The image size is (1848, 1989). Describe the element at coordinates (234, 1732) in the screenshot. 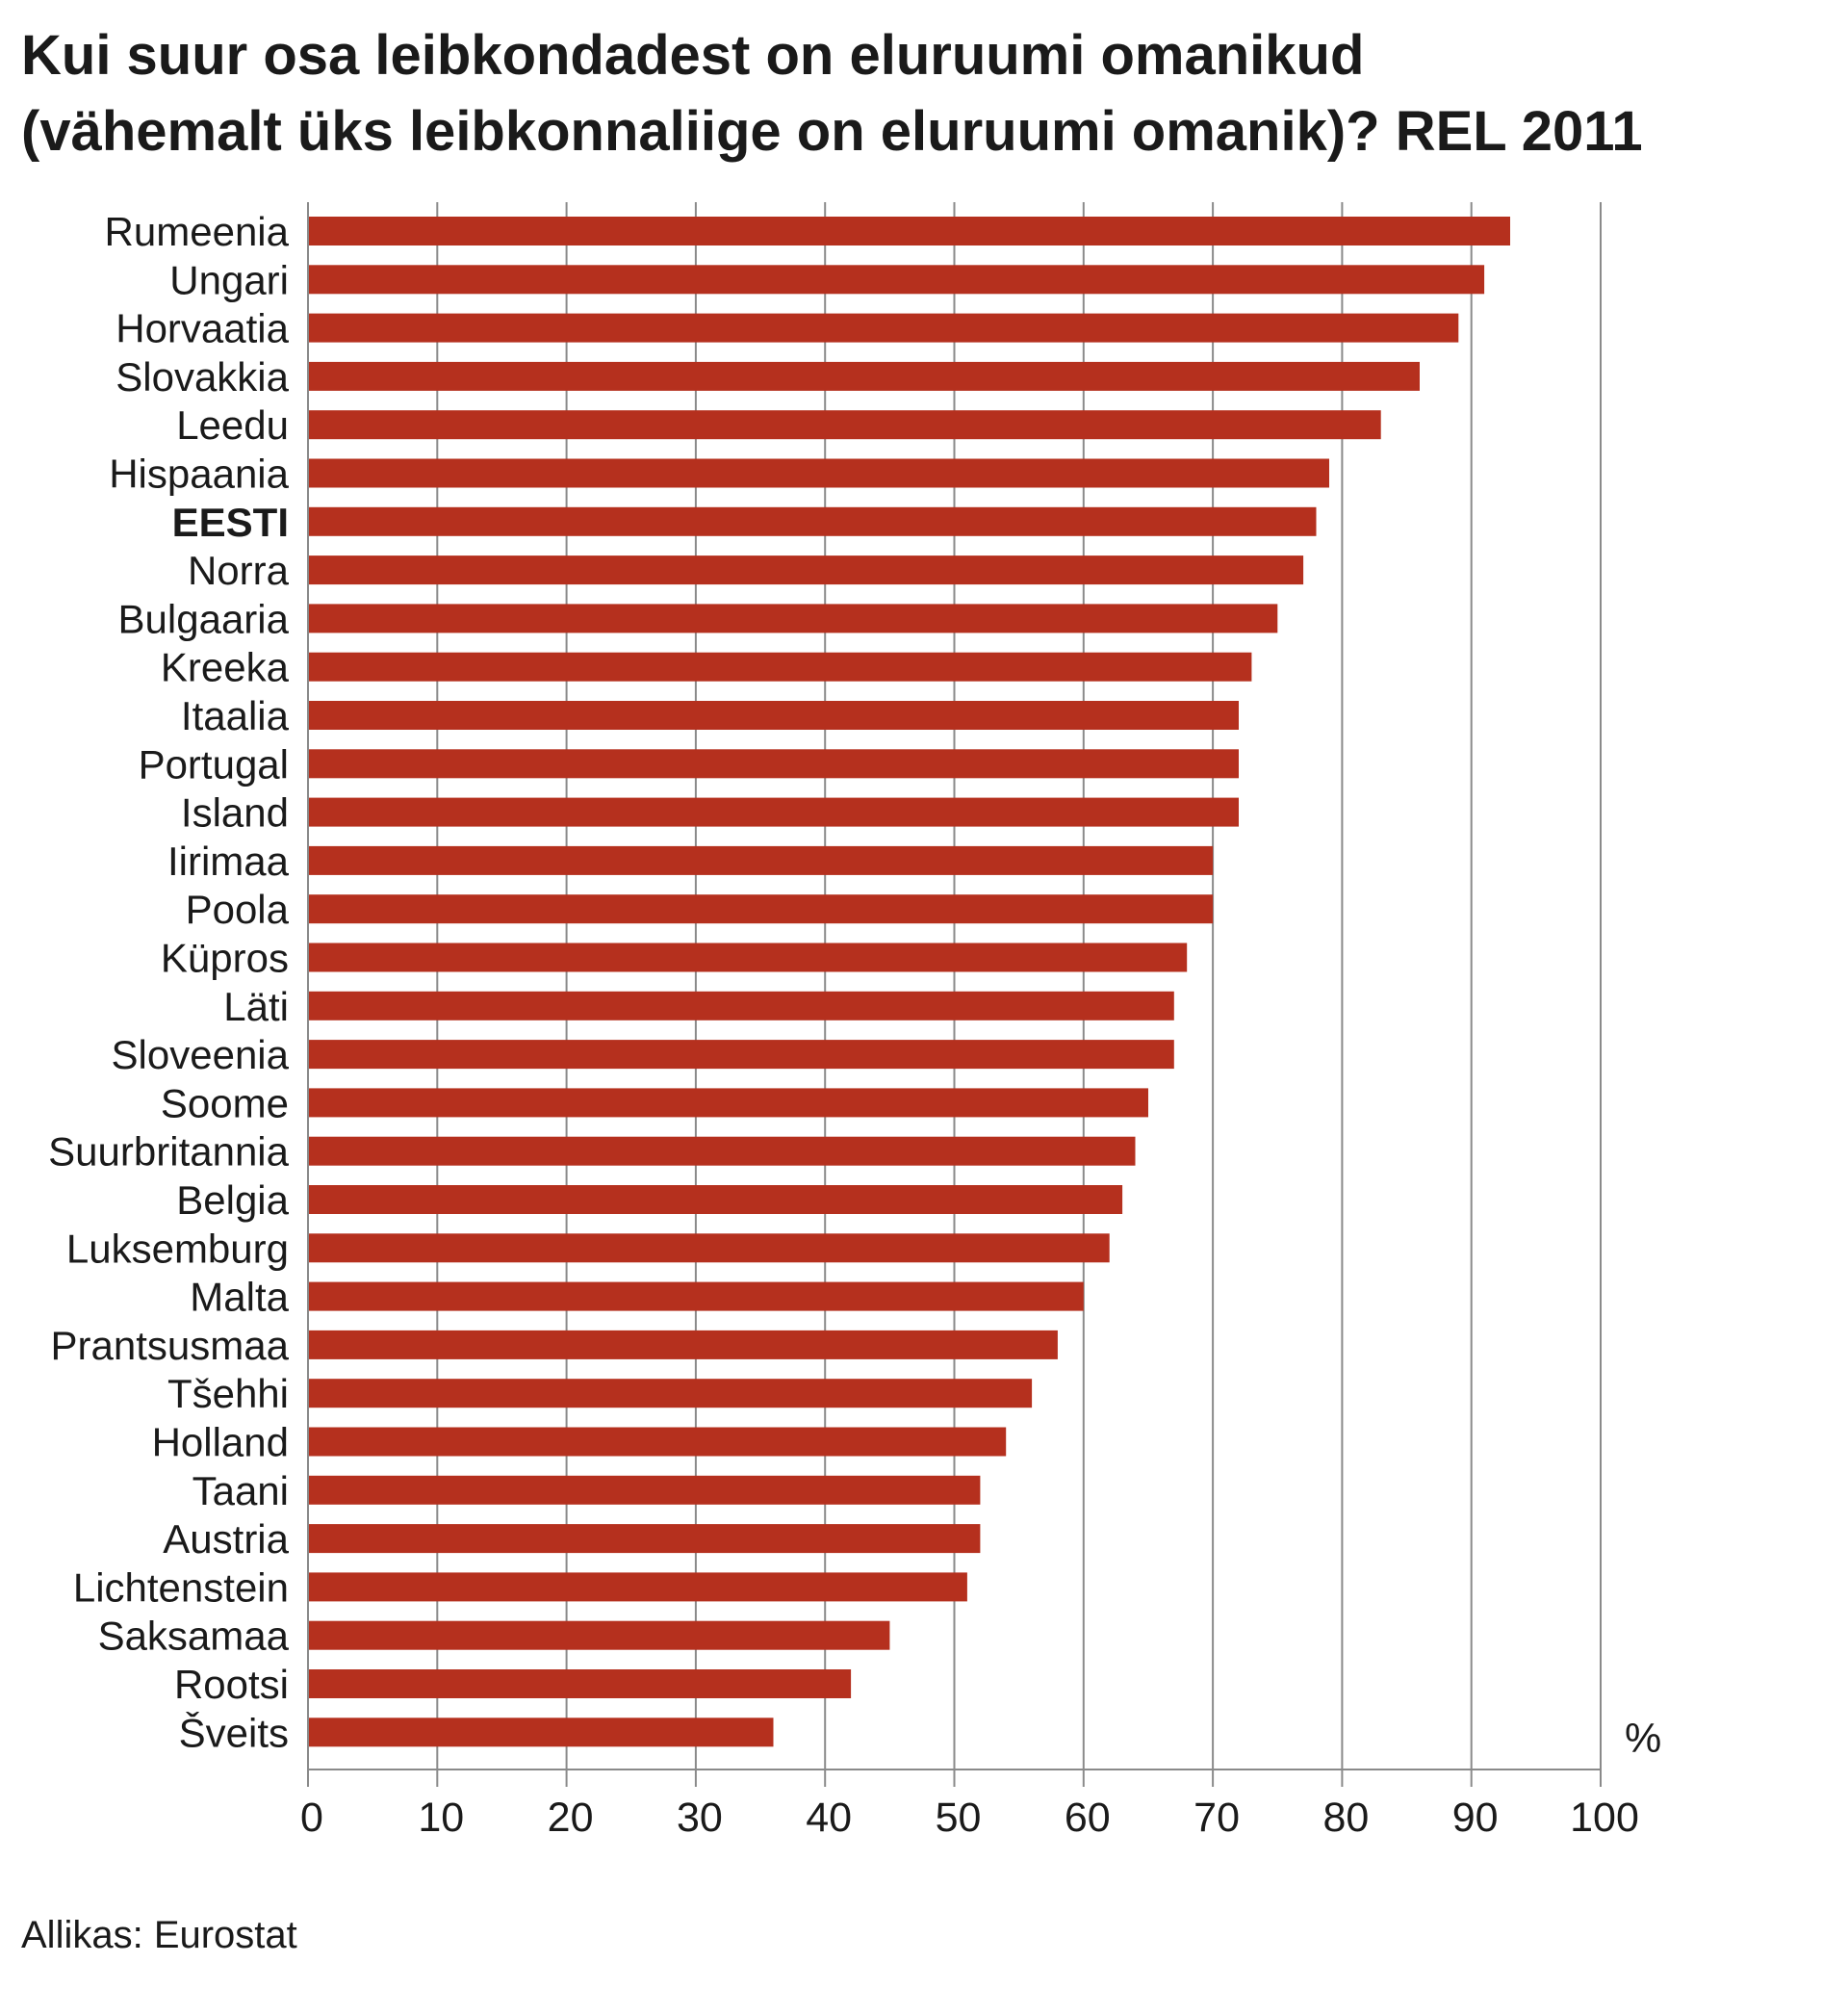

I see `category-label-31: Šveits` at that location.